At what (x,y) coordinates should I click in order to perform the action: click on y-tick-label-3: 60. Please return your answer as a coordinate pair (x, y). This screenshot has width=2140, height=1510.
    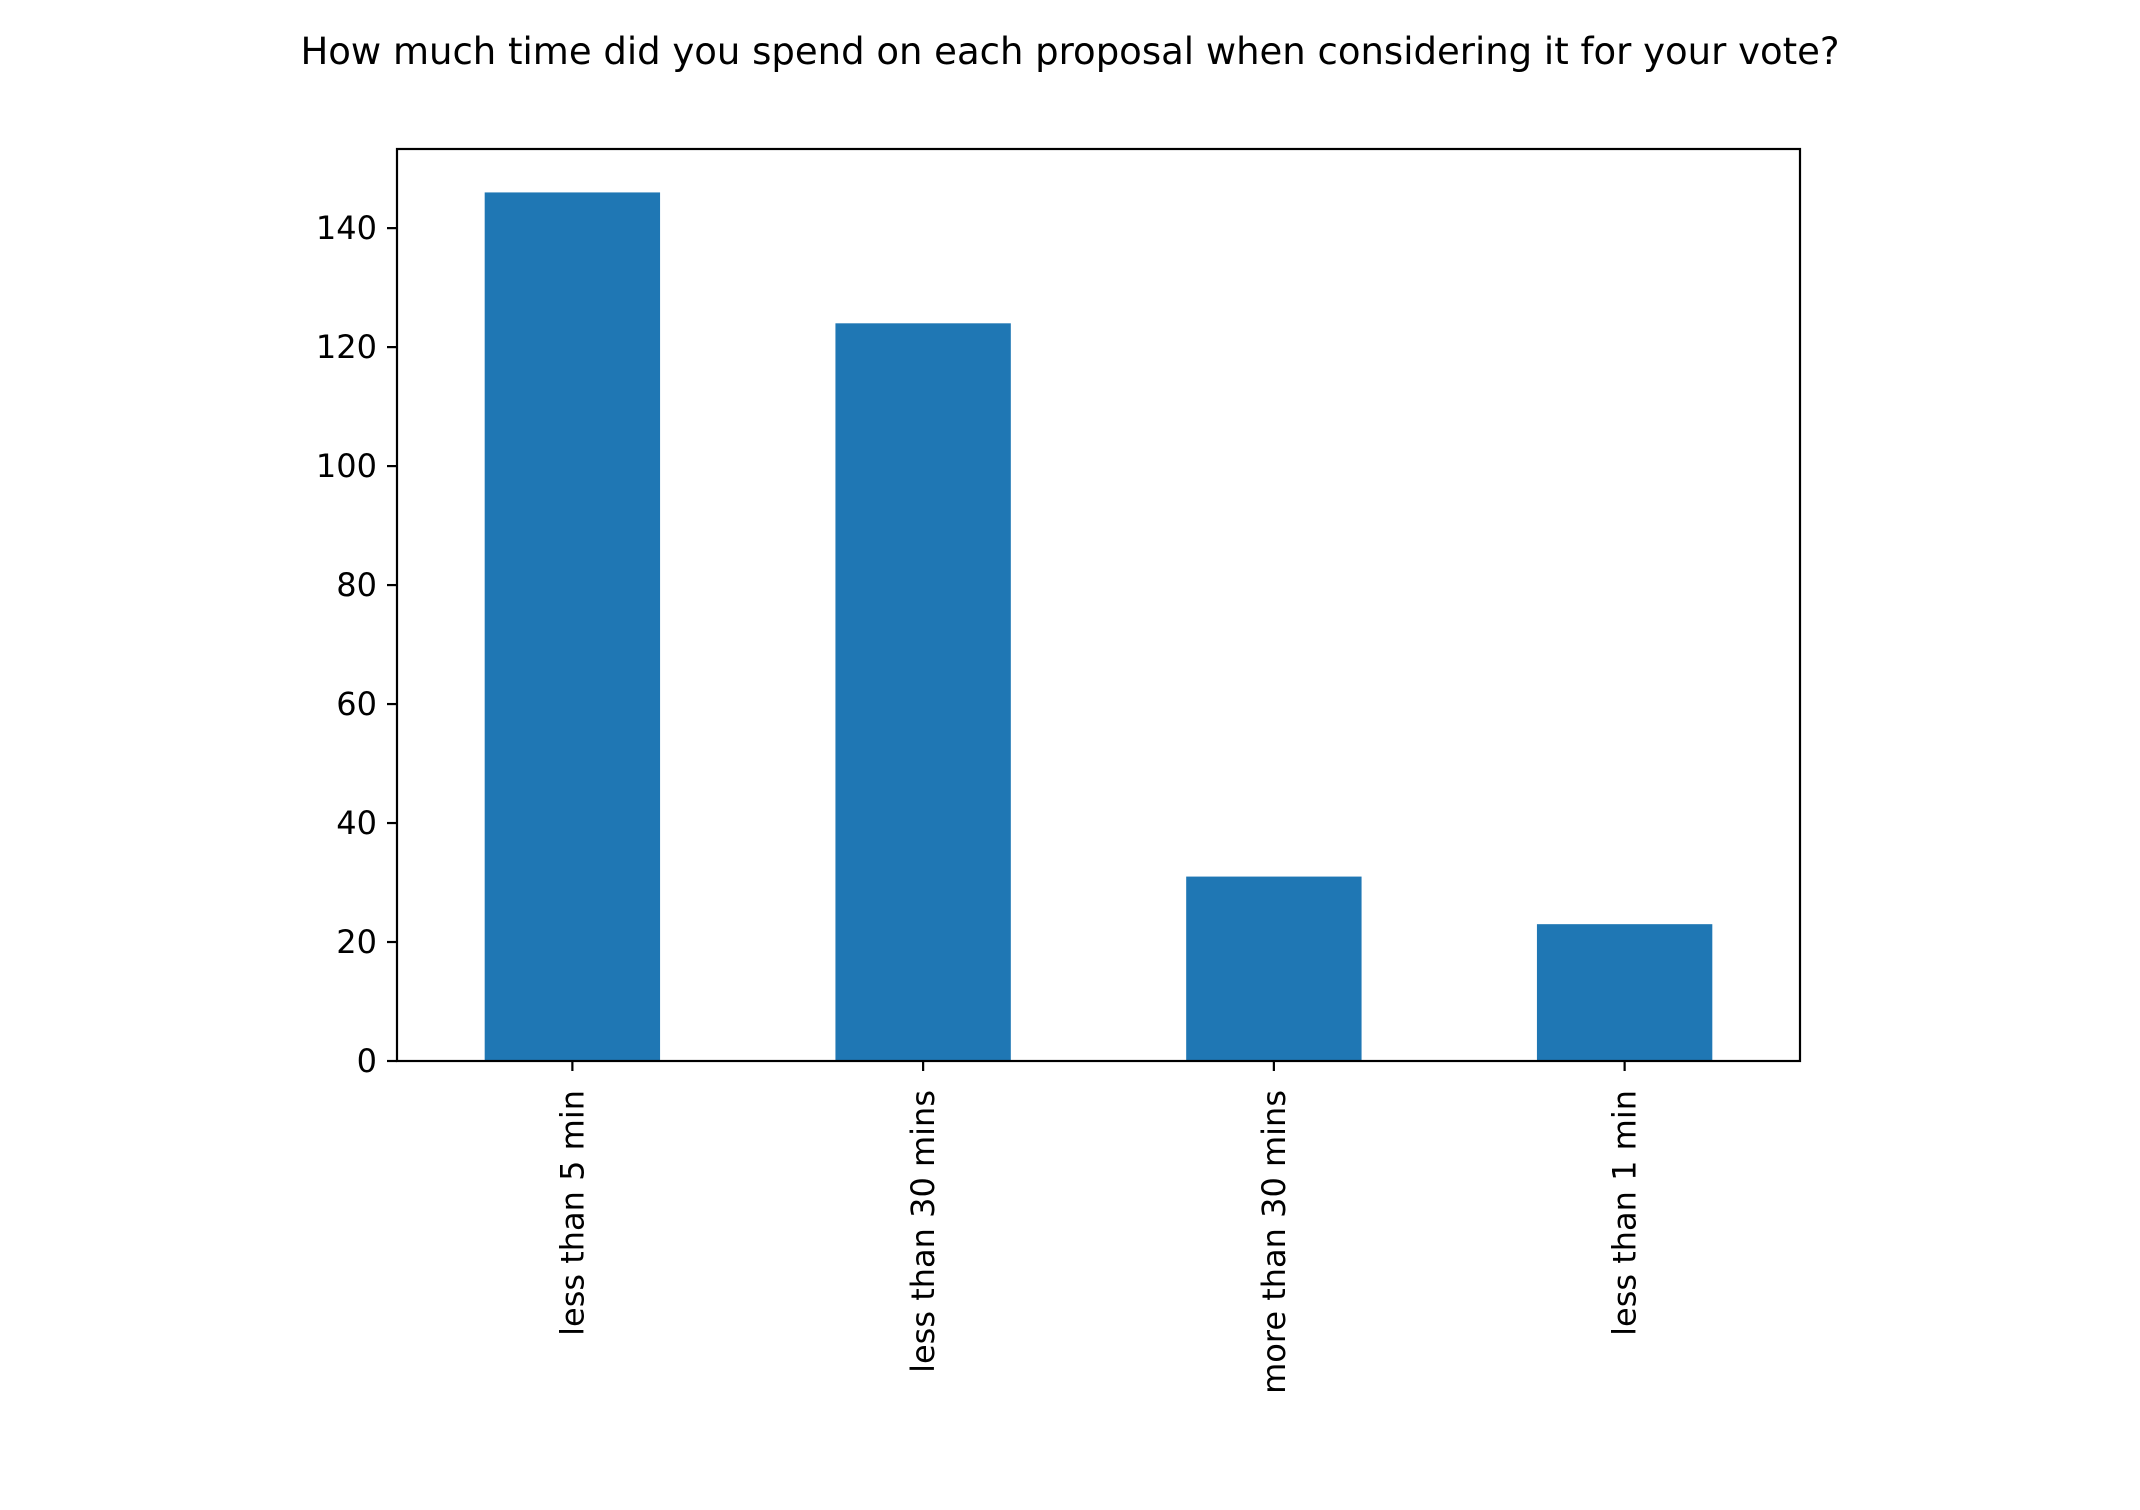
    Looking at the image, I should click on (356, 704).